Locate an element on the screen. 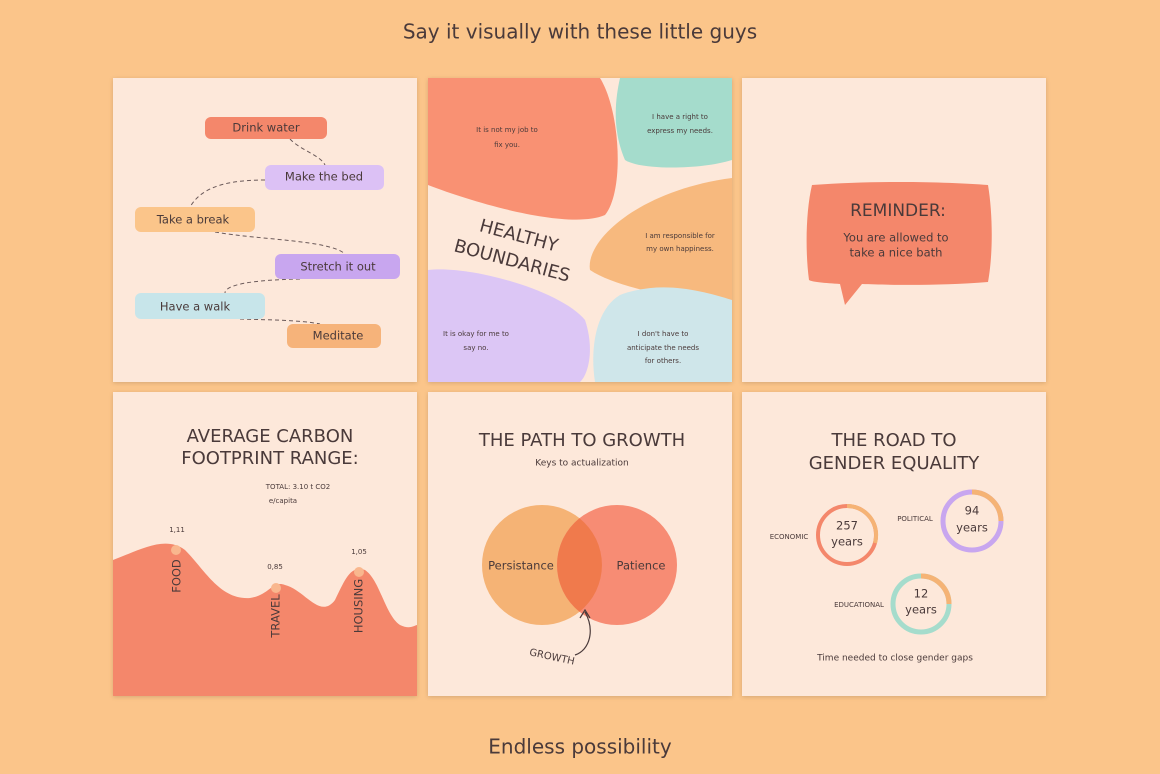 This screenshot has width=1160, height=774. step: Take a break is located at coordinates (193, 220).